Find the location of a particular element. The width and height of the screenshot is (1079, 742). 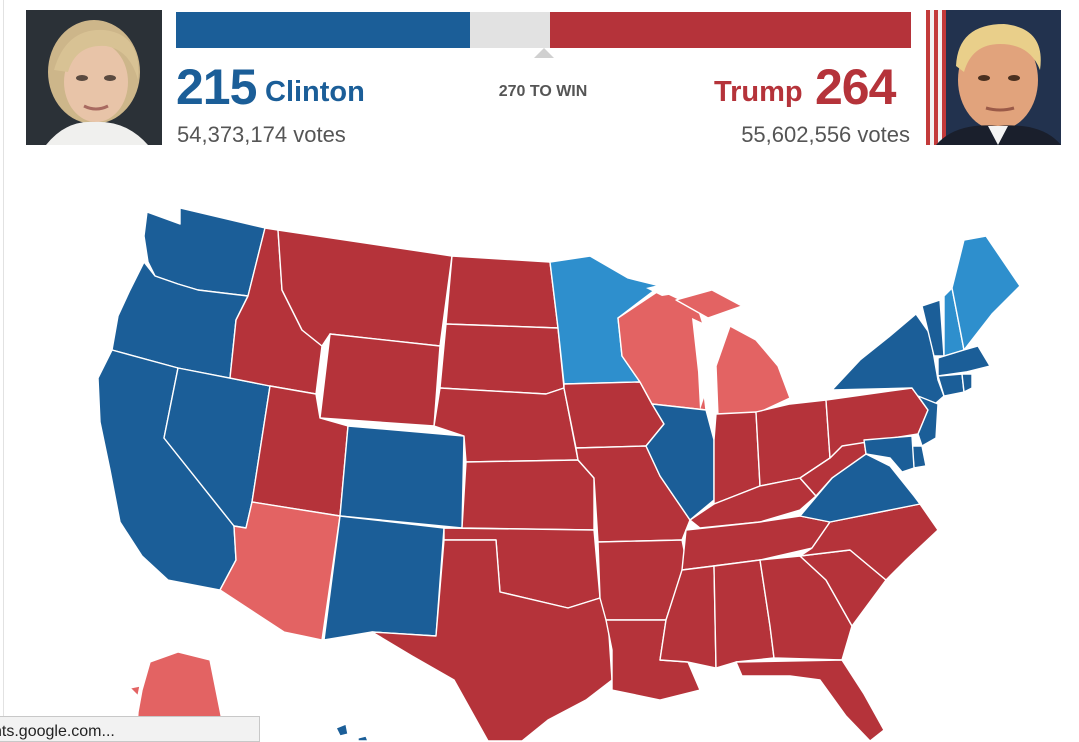

trump-electoral-bar is located at coordinates (730, 30).